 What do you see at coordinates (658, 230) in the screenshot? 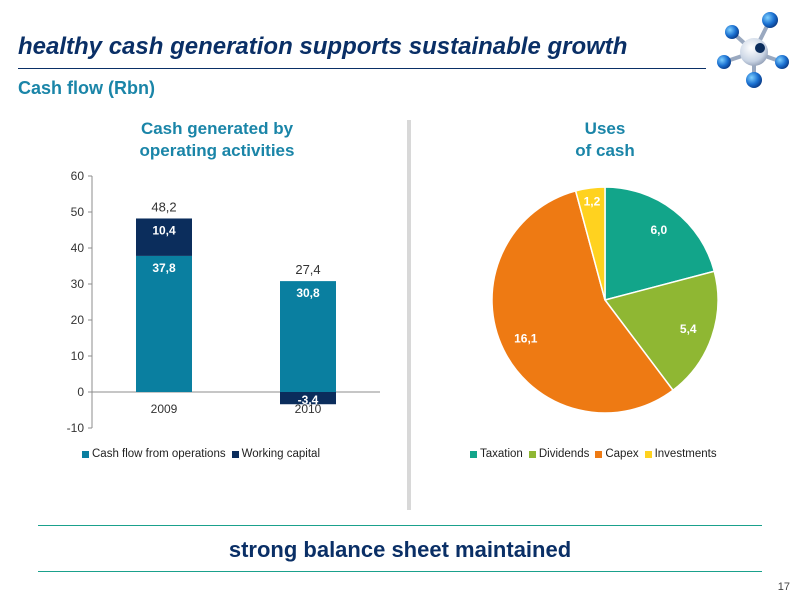
I see `pie-value-label: 6,0` at bounding box center [658, 230].